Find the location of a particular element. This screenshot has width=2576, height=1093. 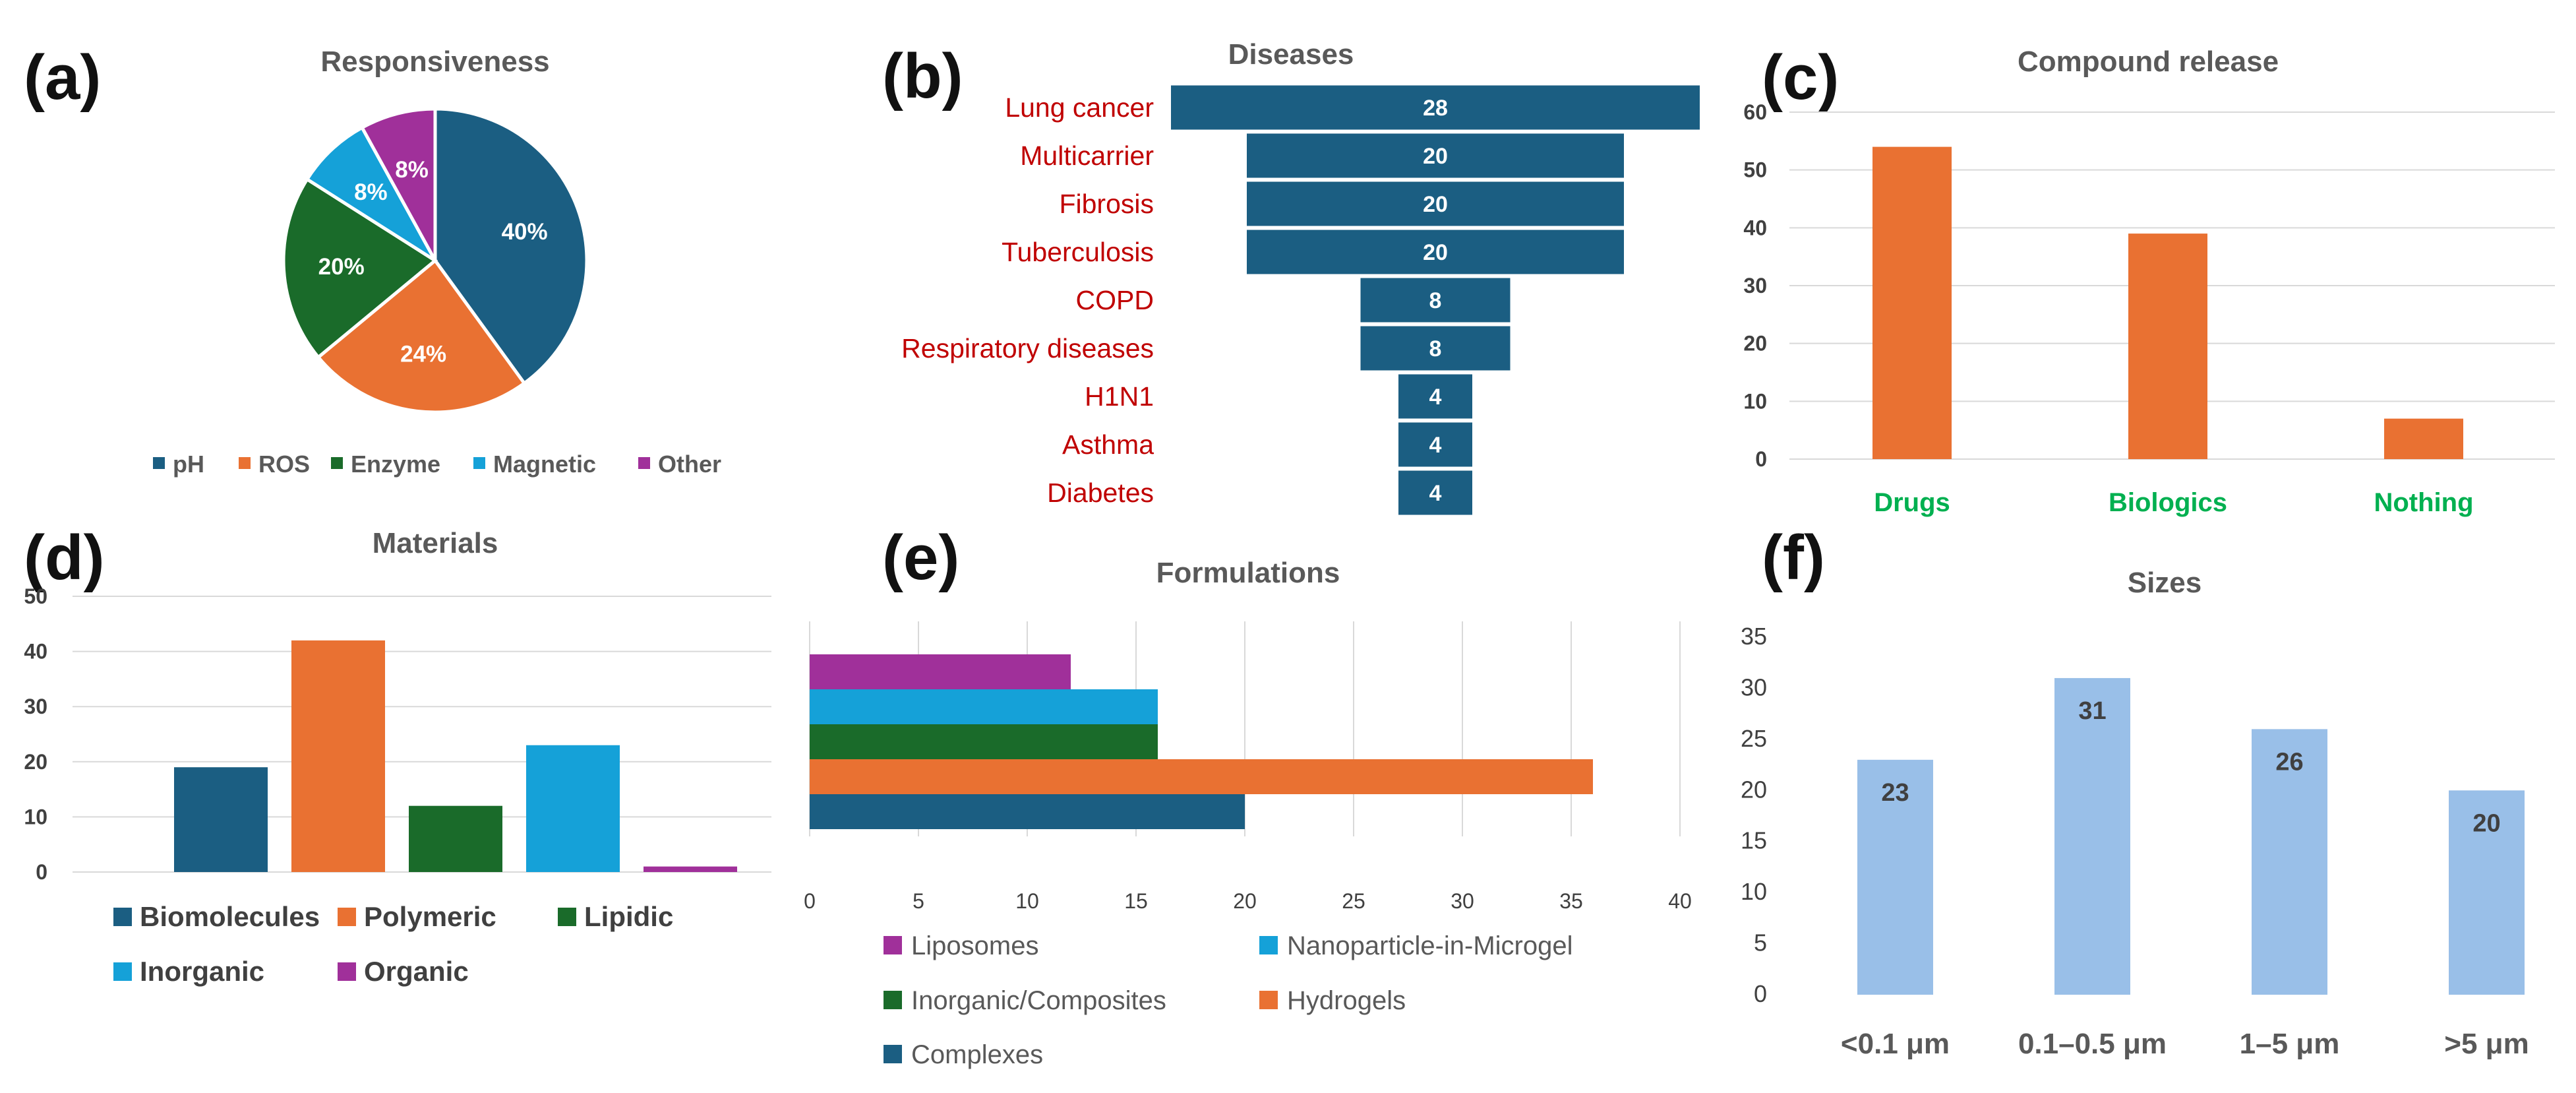

panel-label-b: (b) is located at coordinates (922, 76).